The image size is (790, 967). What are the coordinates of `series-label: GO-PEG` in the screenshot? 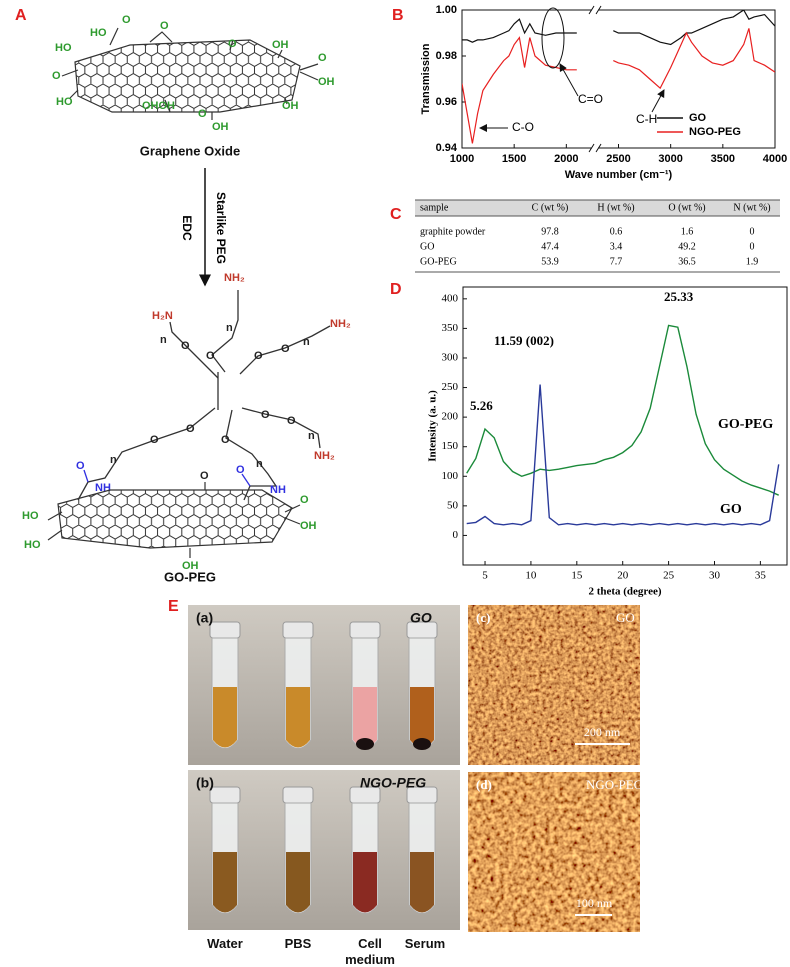 It's located at (745, 424).